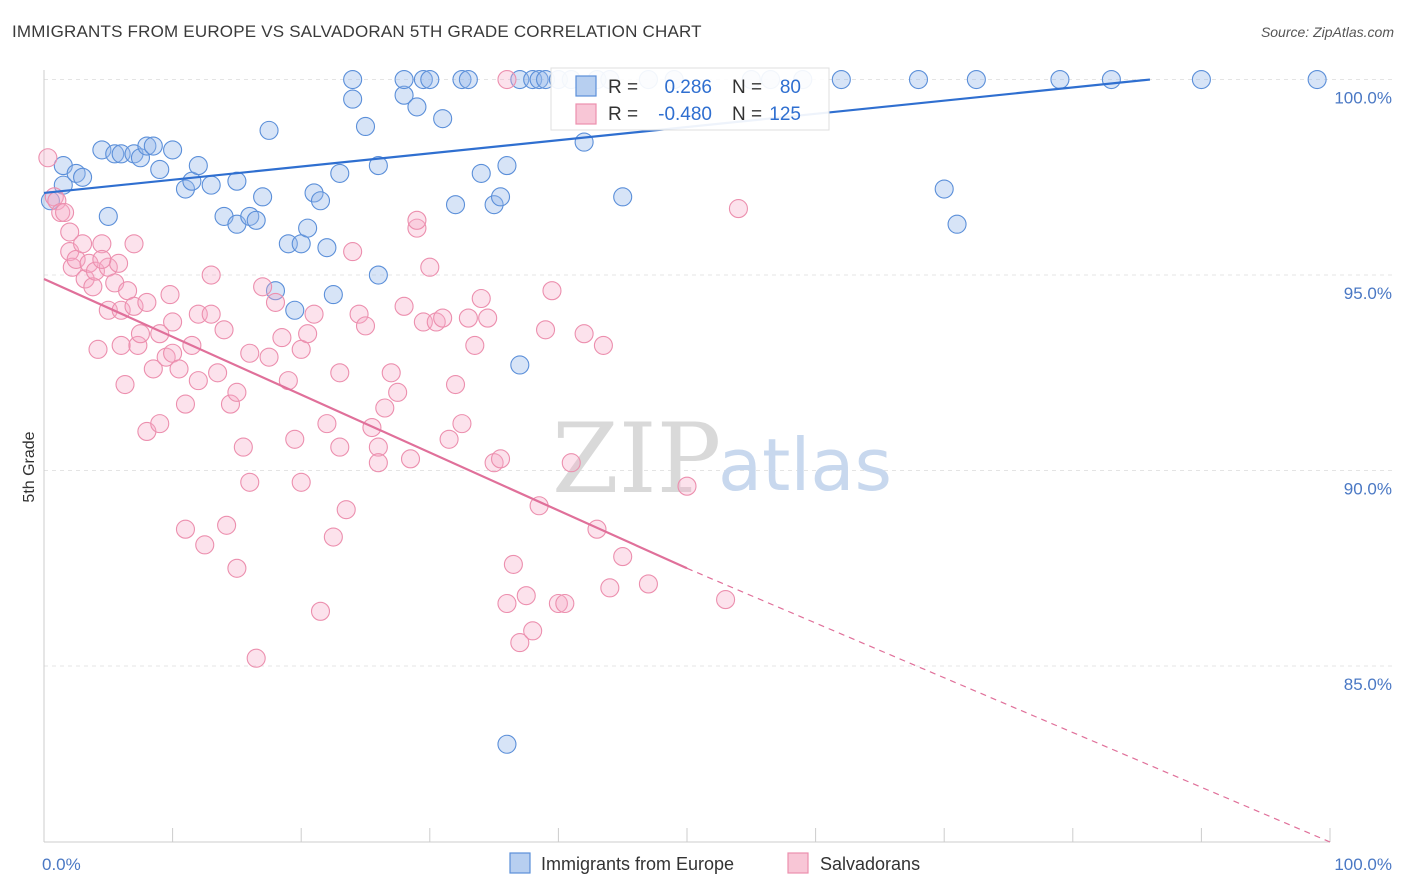 Image resolution: width=1406 pixels, height=892 pixels. What do you see at coordinates (790, 87) in the screenshot?
I see `stats-n-value-europe: 80` at bounding box center [790, 87].